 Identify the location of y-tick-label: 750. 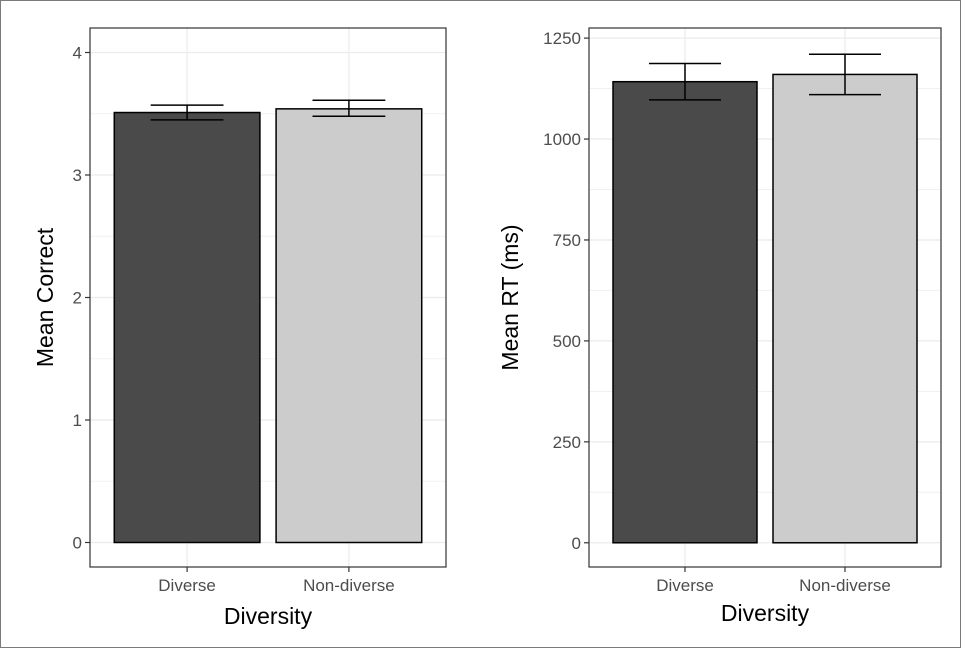
(567, 240).